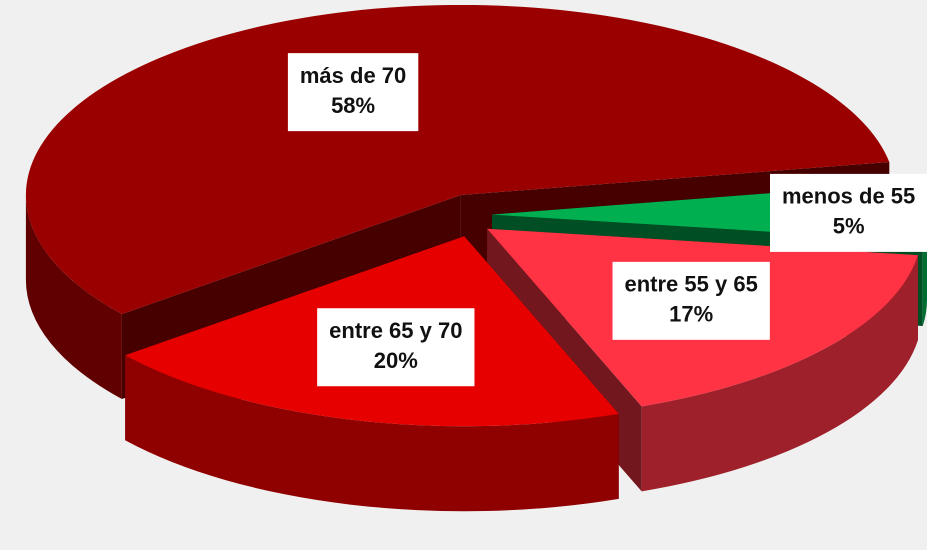  What do you see at coordinates (691, 284) in the screenshot?
I see `label-category: entre 55 y 65` at bounding box center [691, 284].